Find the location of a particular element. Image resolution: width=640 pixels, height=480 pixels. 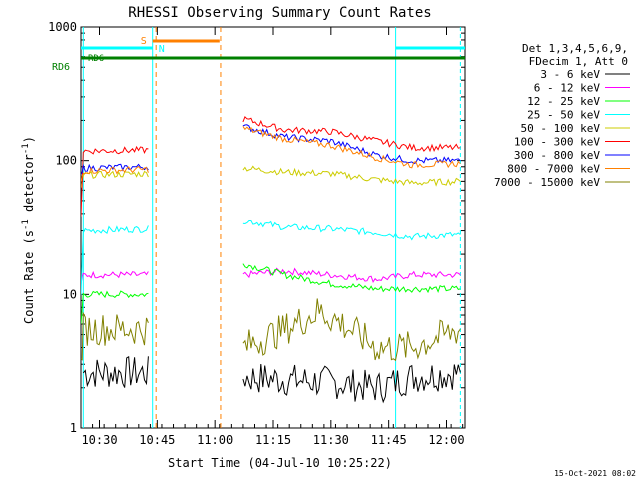

rd6-label: RD6 is located at coordinates (61, 67).